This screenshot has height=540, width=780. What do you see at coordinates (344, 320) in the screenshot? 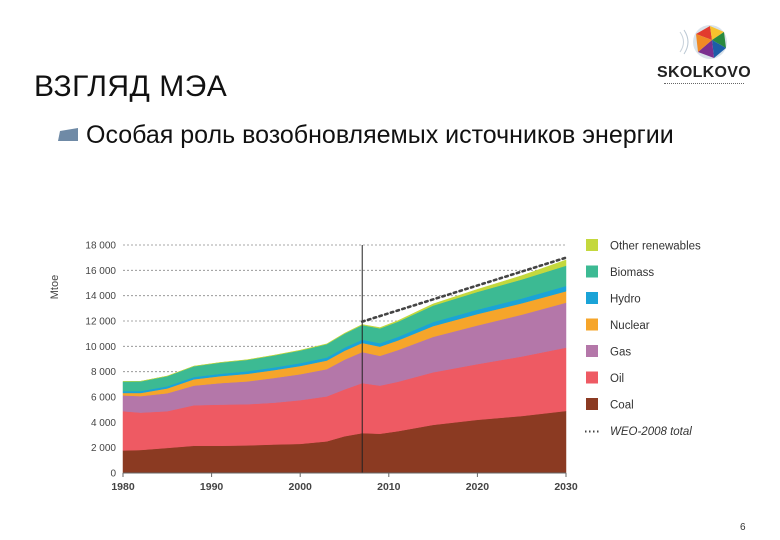
I see `area-other_renewables` at bounding box center [344, 320].